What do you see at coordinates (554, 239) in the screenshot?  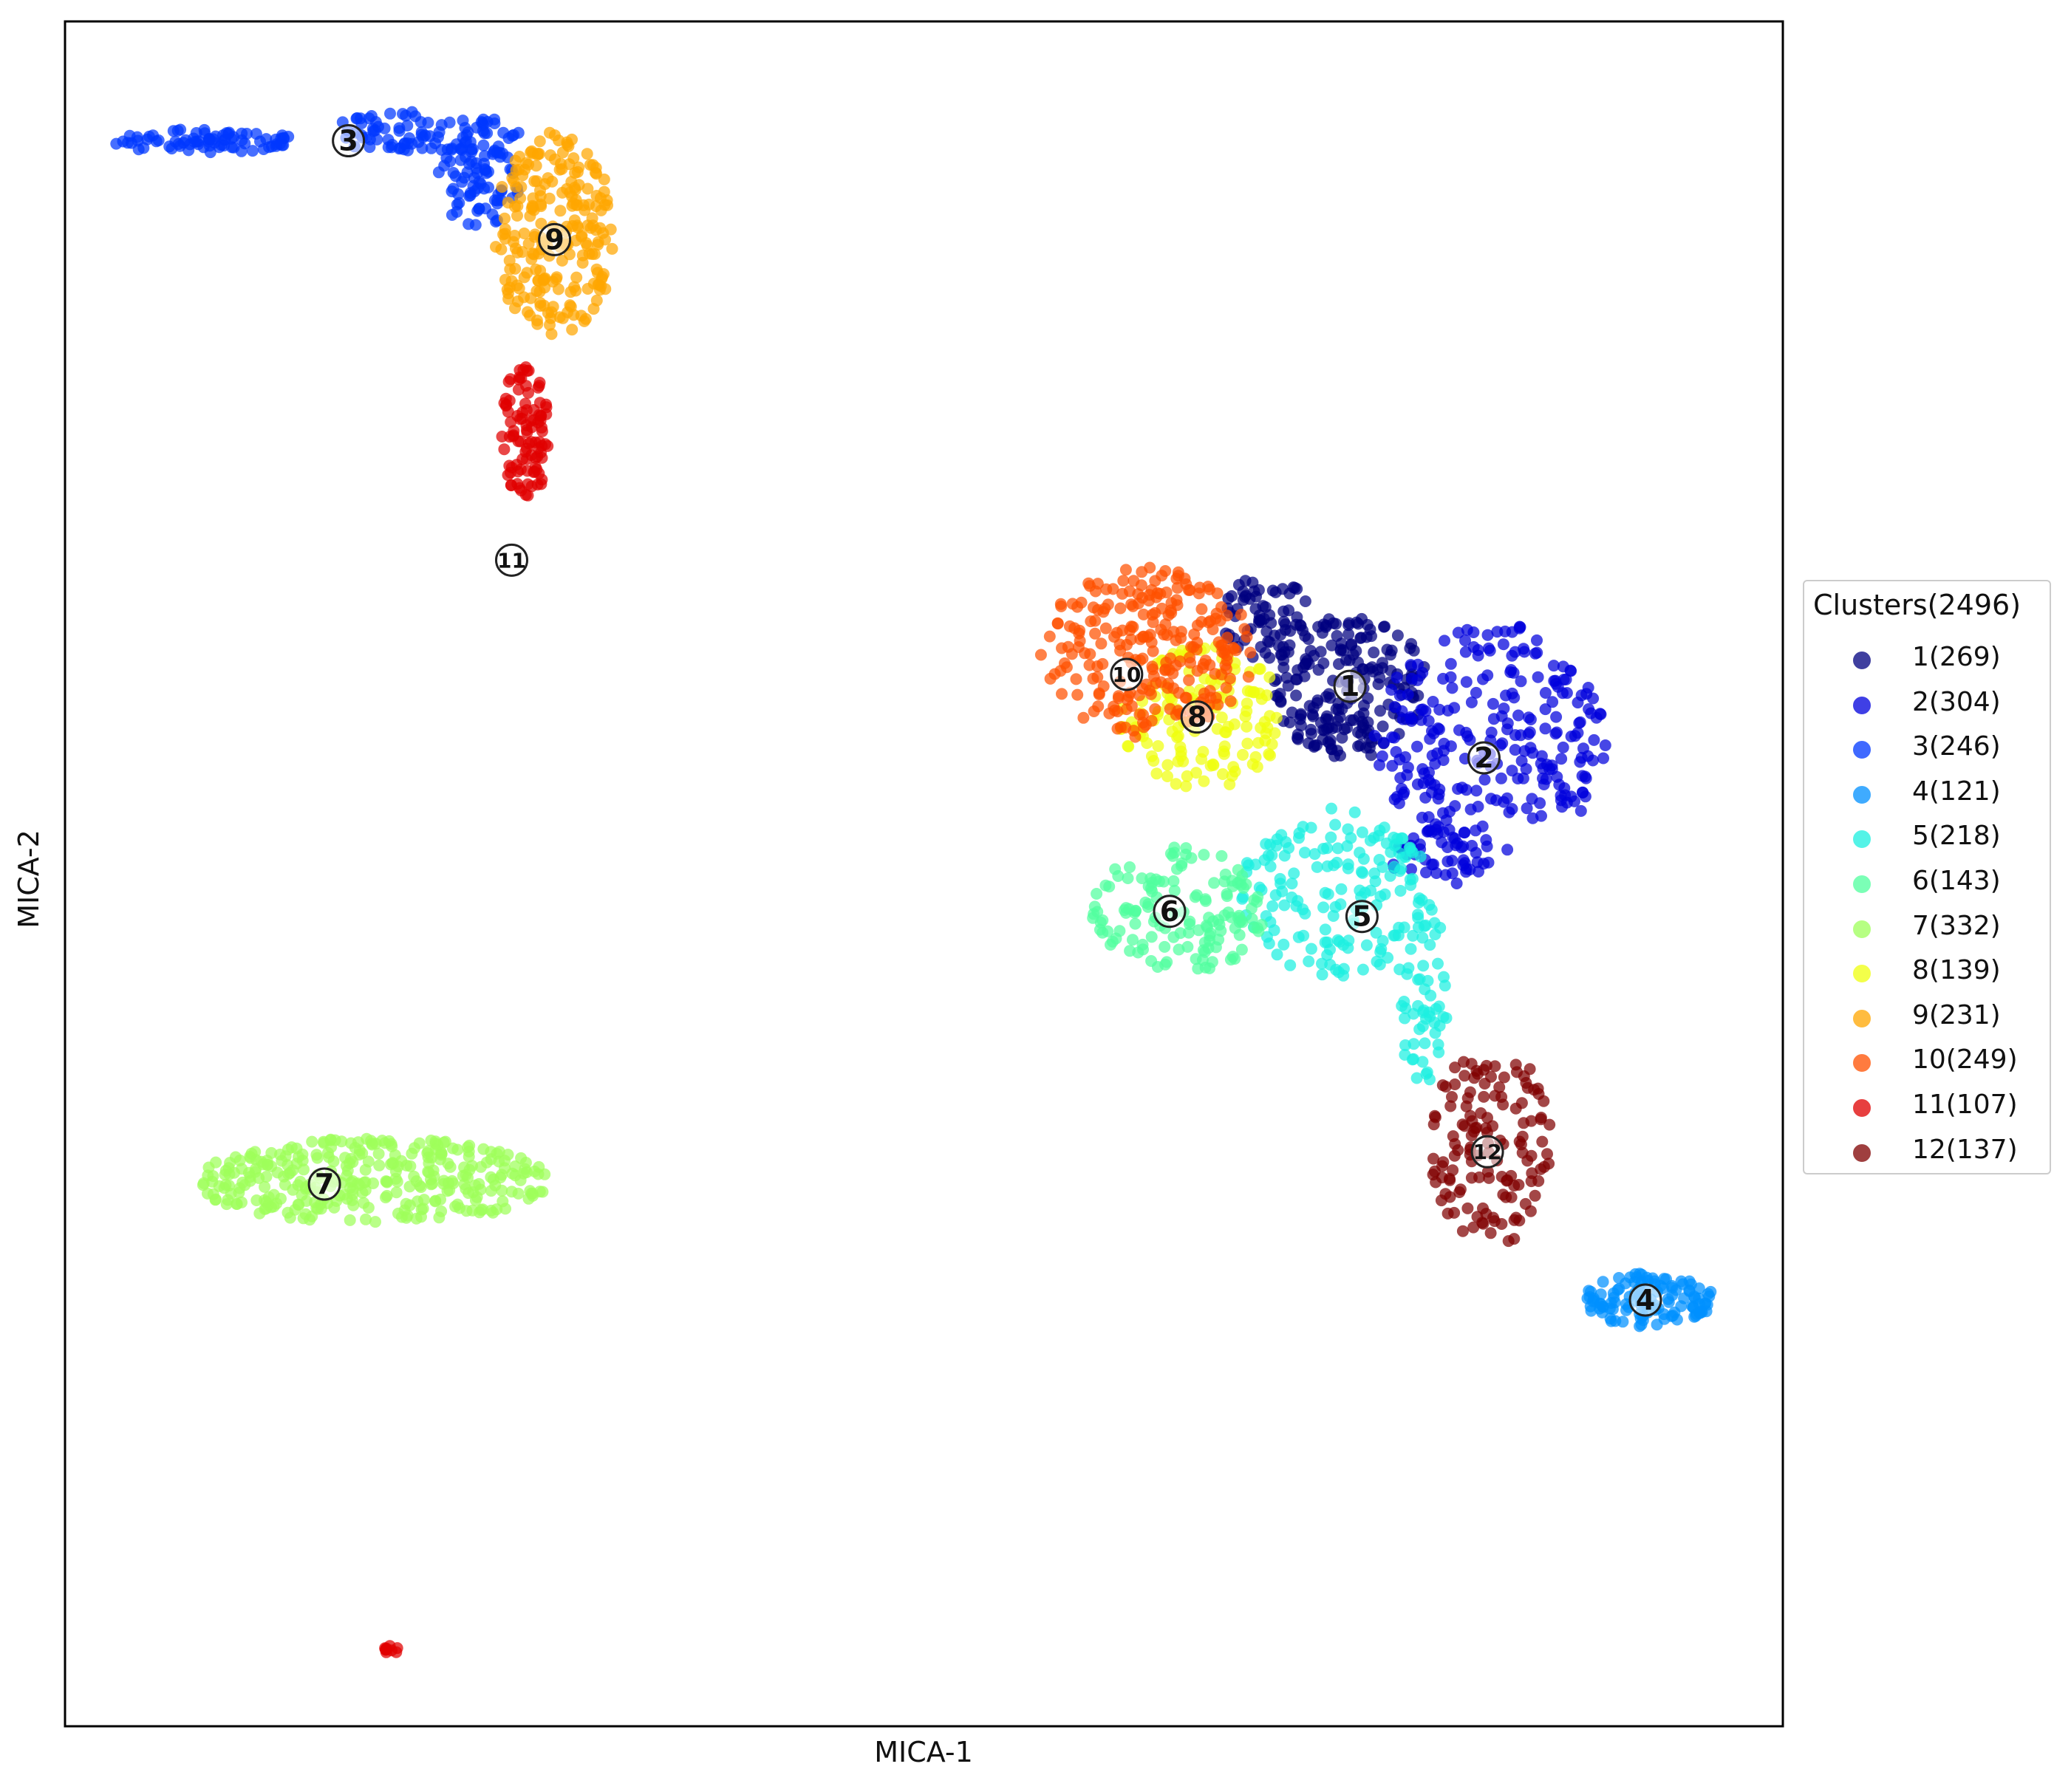 I see `cluster-label-text: 9` at bounding box center [554, 239].